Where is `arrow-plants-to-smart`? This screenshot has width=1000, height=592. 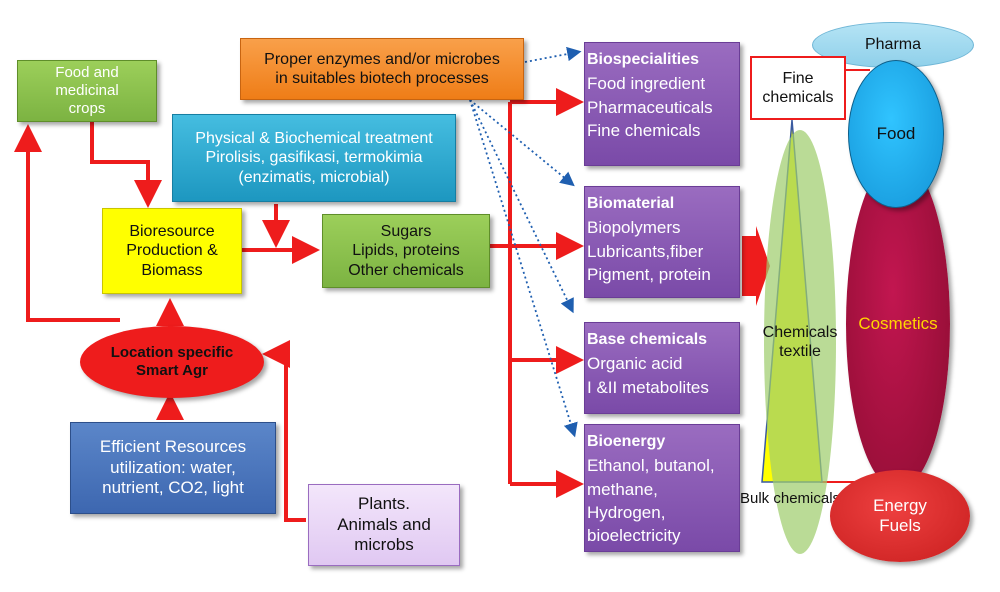 arrow-plants-to-smart is located at coordinates (284, 431).